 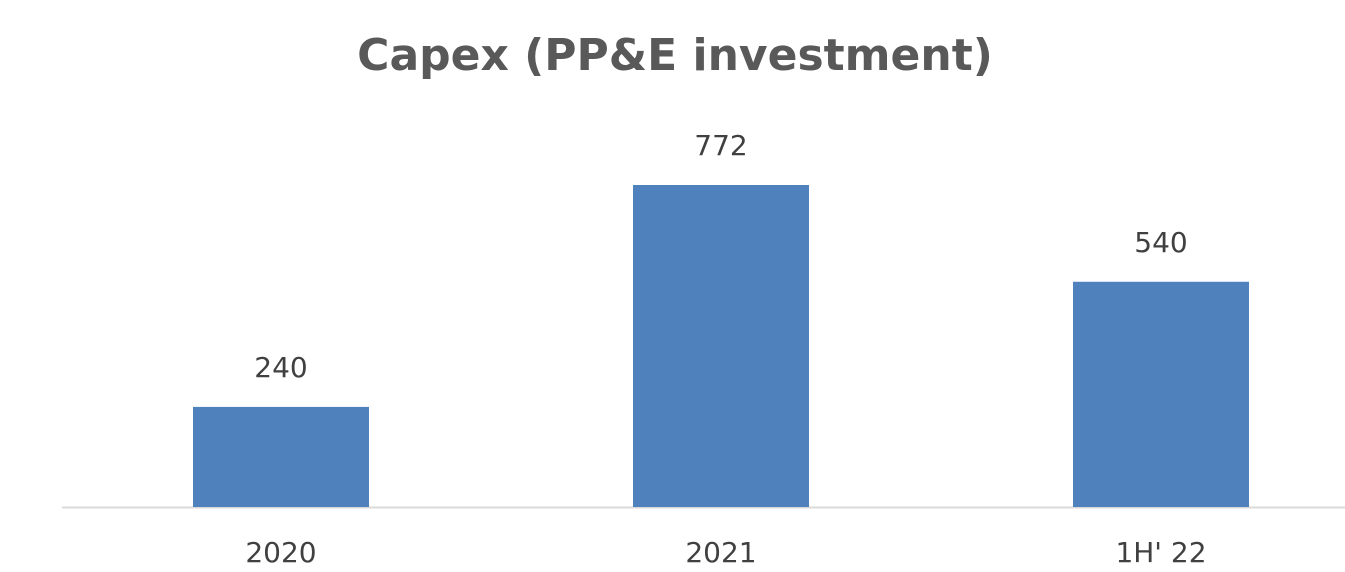 What do you see at coordinates (280, 552) in the screenshot?
I see `x-tick-label: 2020` at bounding box center [280, 552].